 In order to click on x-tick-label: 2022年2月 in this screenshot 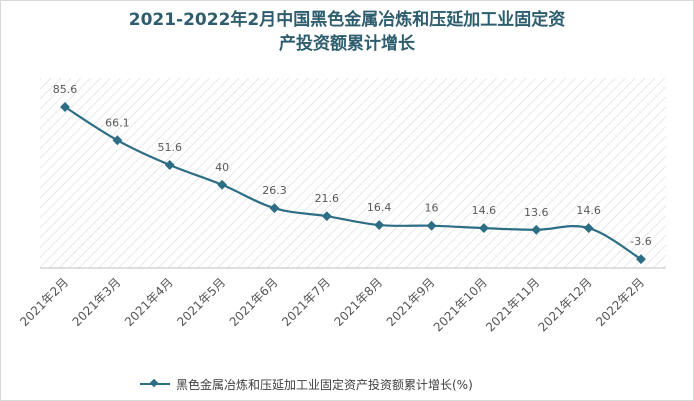, I will do `click(620, 302)`.